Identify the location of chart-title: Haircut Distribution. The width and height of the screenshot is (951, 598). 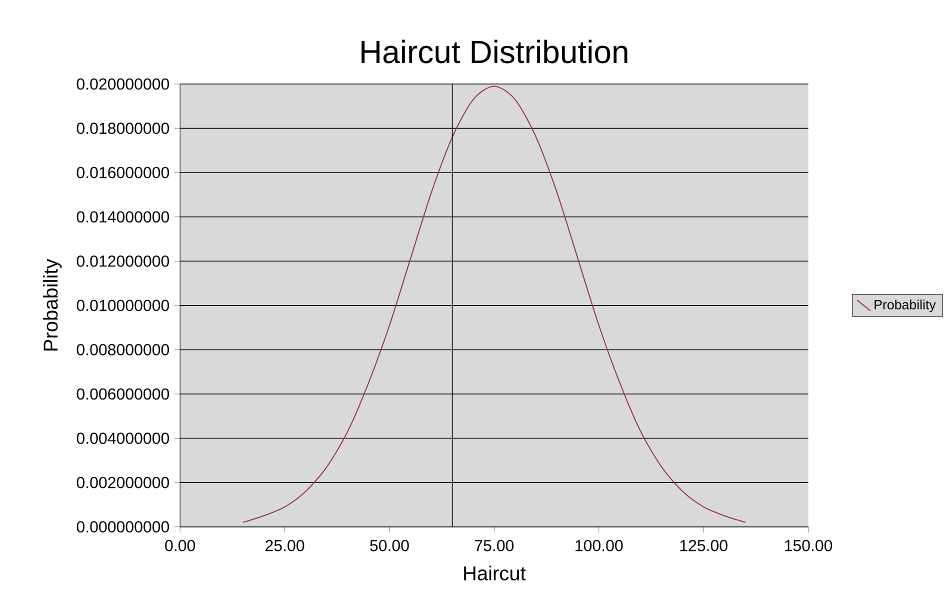
(495, 52).